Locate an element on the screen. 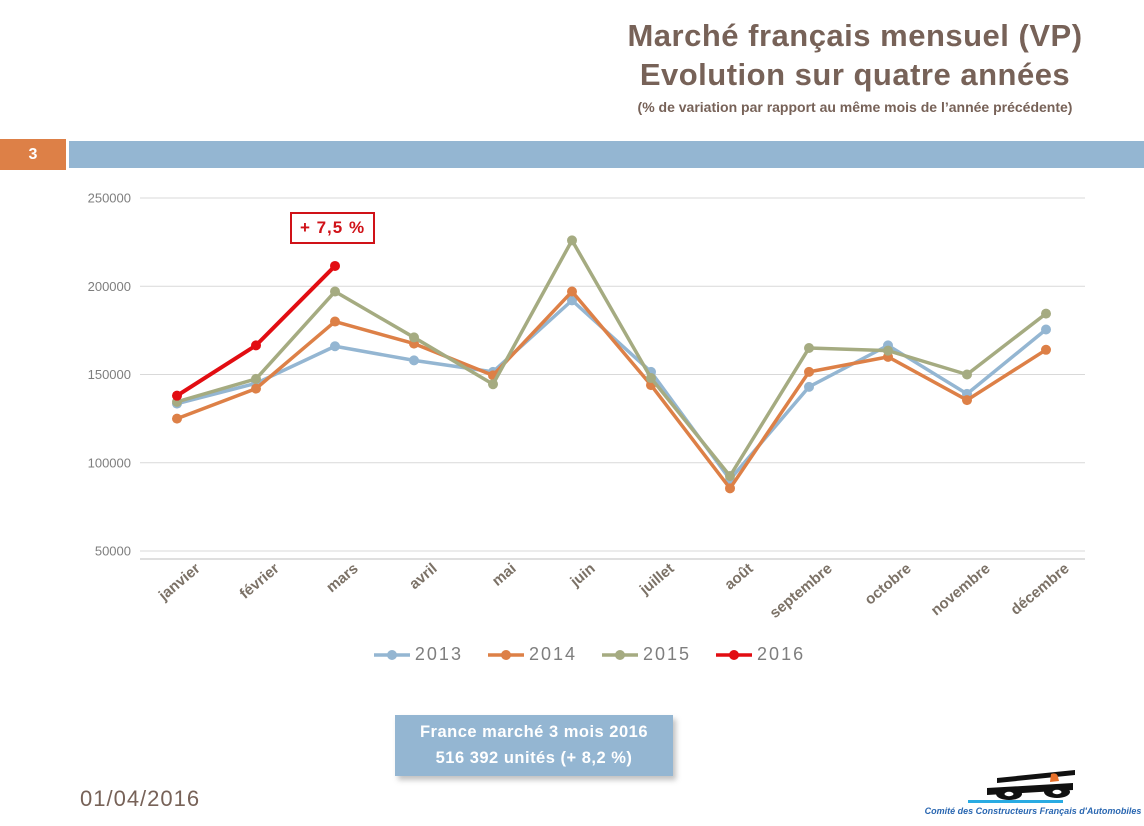 The height and width of the screenshot is (826, 1144). legend-marker-2014 is located at coordinates (505, 654).